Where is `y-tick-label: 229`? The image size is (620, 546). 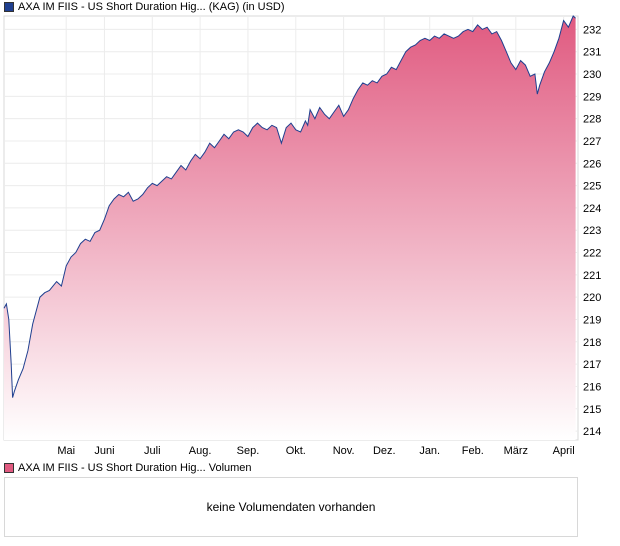 y-tick-label: 229 is located at coordinates (592, 97).